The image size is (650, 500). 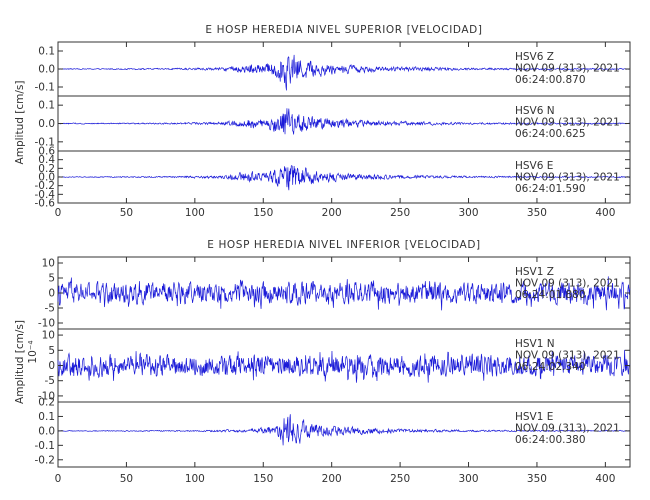 I want to click on panel-frame, so click(x=344, y=434).